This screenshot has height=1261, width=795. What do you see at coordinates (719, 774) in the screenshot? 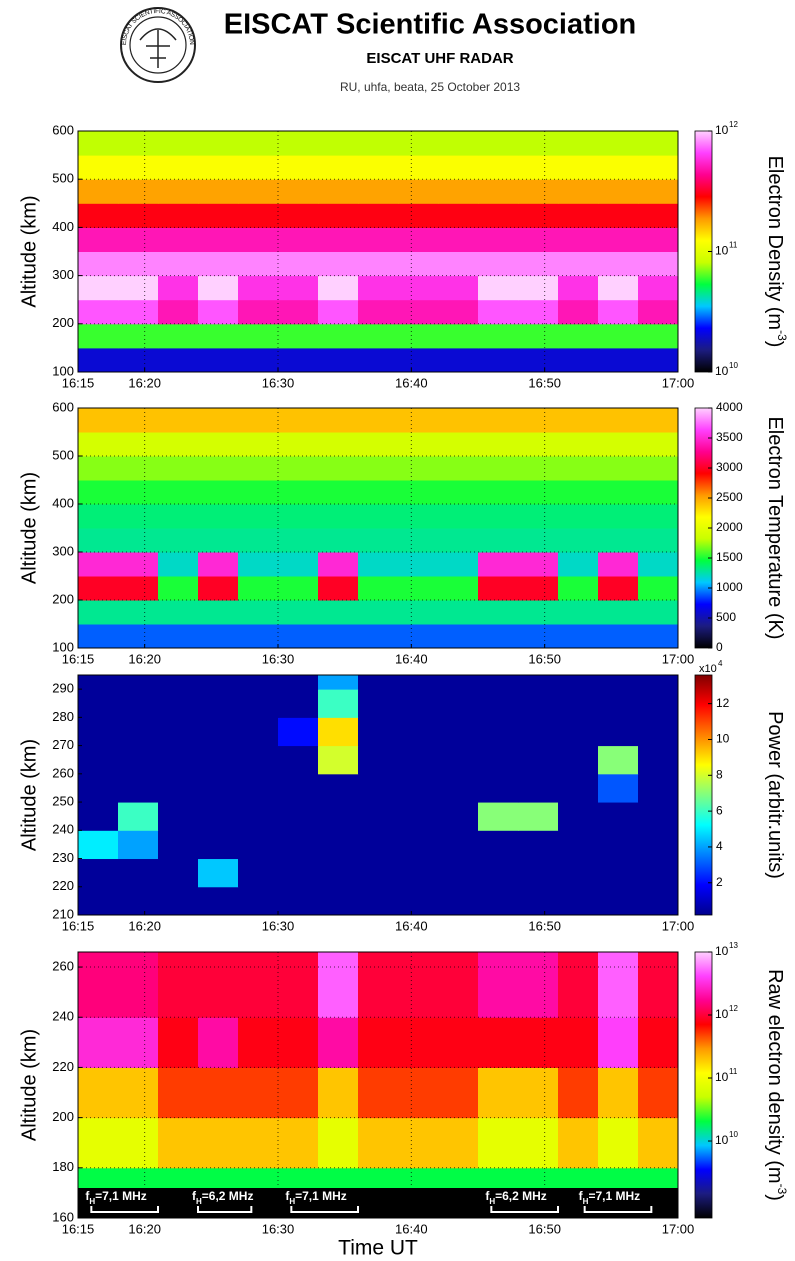
I see `colorbar-tick-label: 8` at bounding box center [719, 774].